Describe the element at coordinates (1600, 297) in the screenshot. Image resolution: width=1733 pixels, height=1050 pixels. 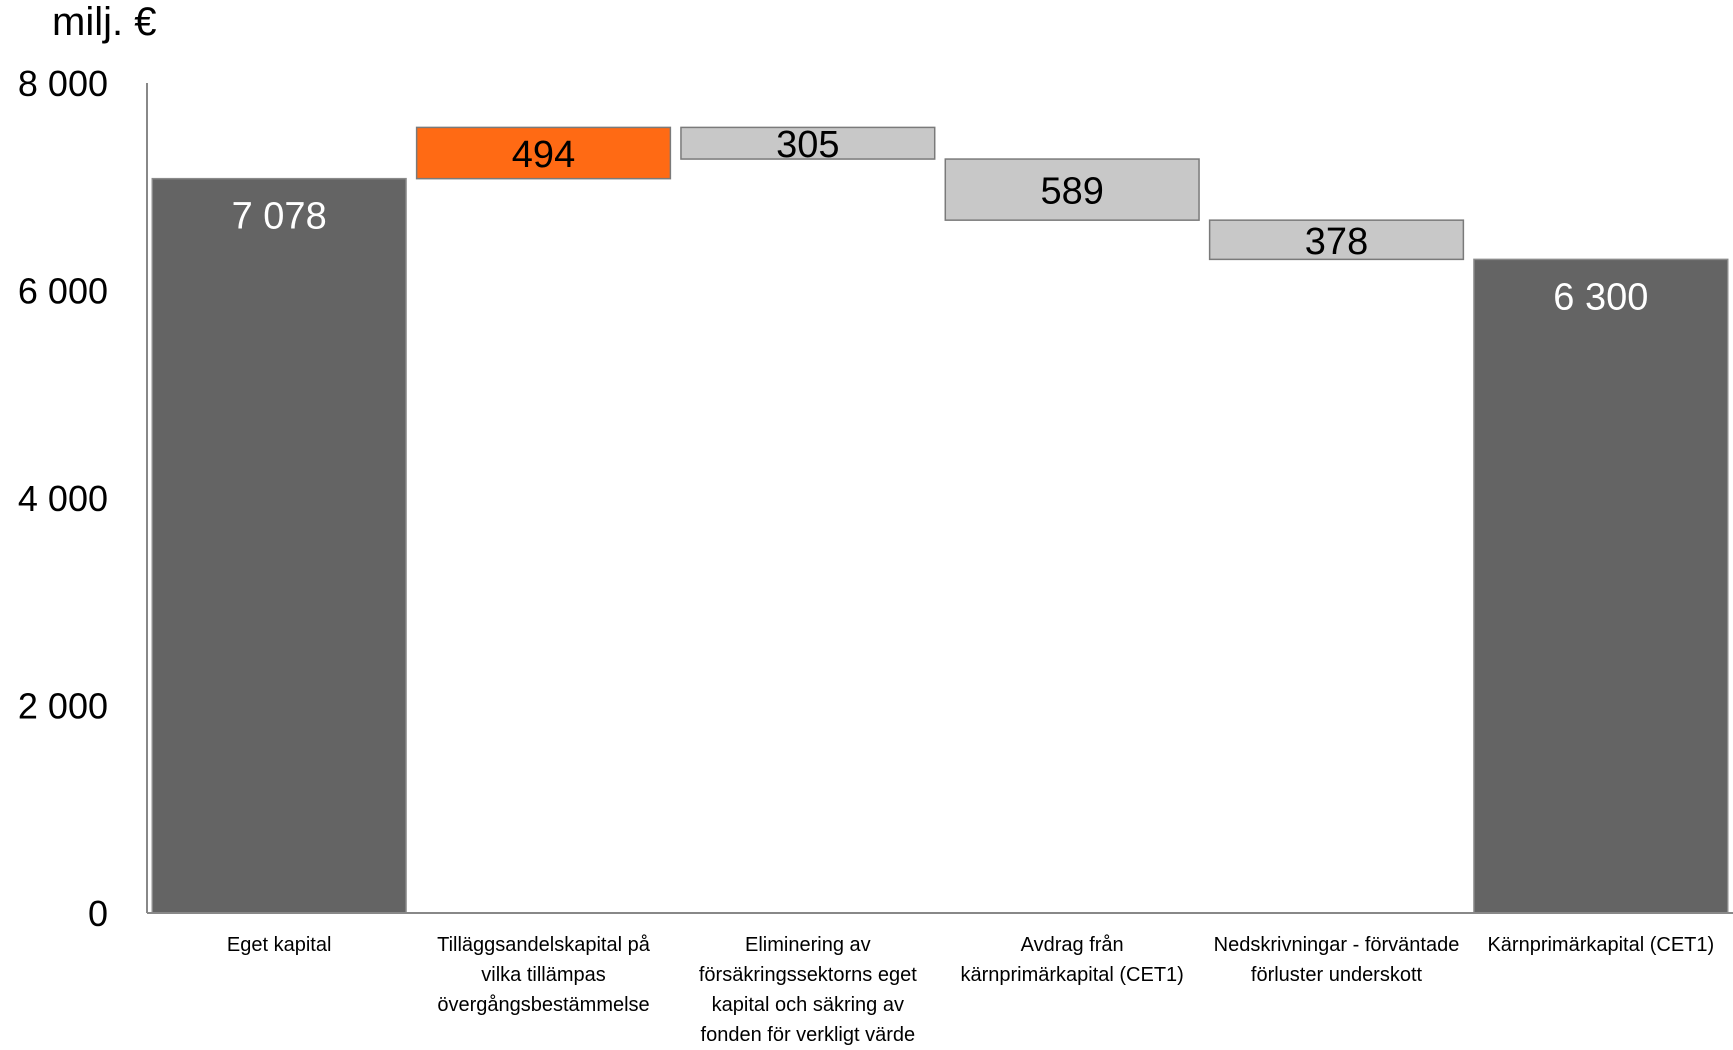
I see `data-label: 6 300` at that location.